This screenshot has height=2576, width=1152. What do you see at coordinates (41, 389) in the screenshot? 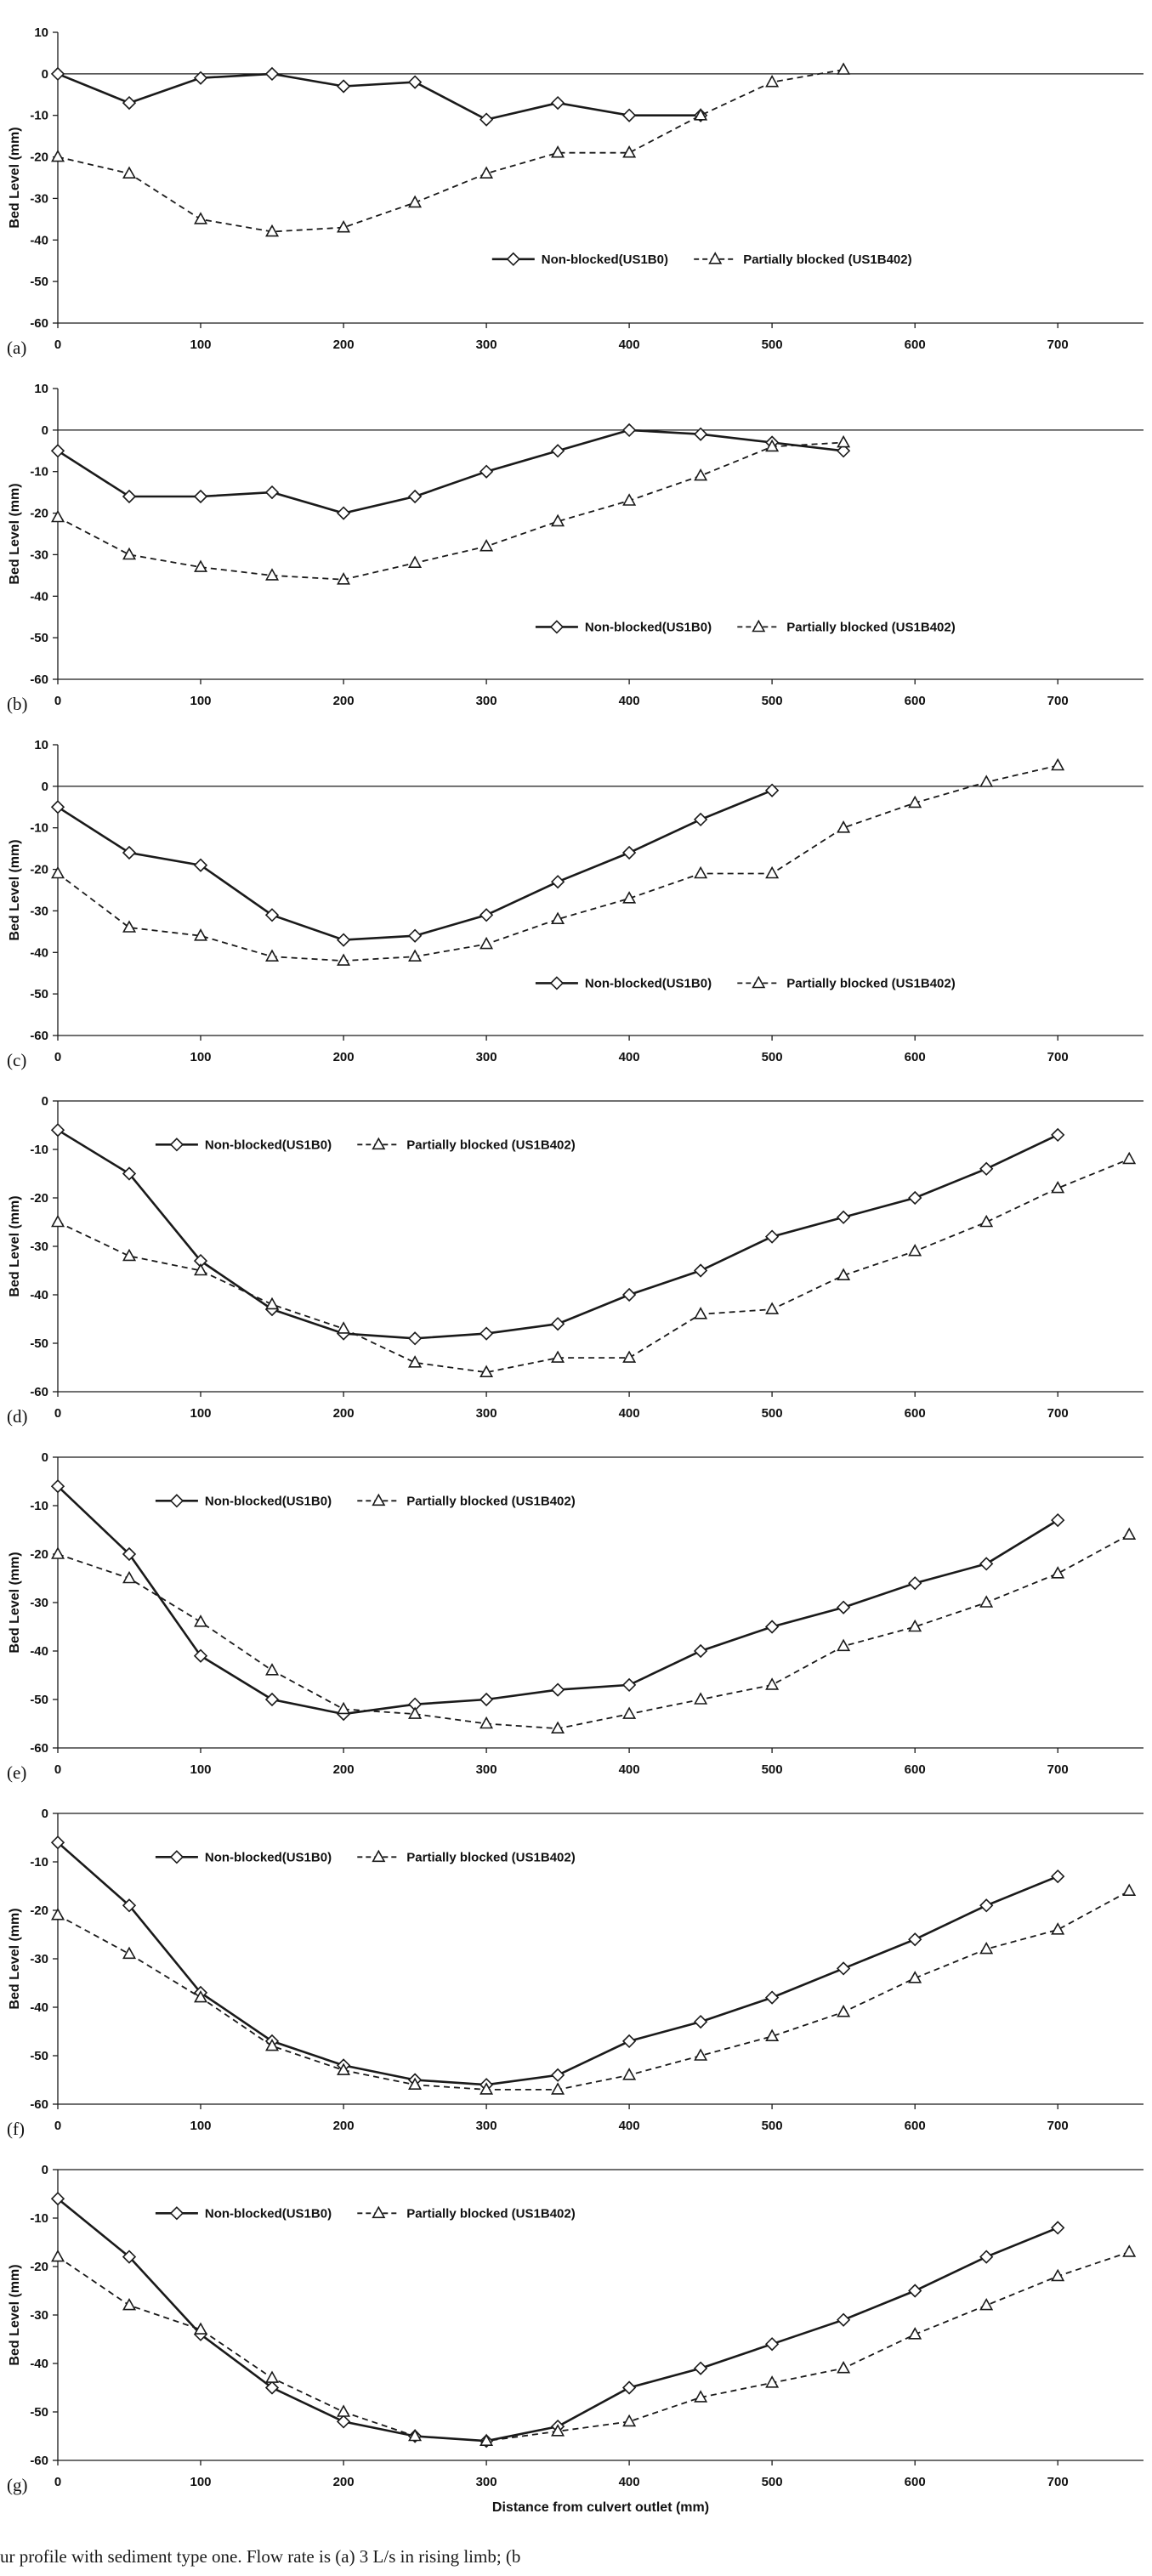
I see `svg-text: 10` at bounding box center [41, 389].